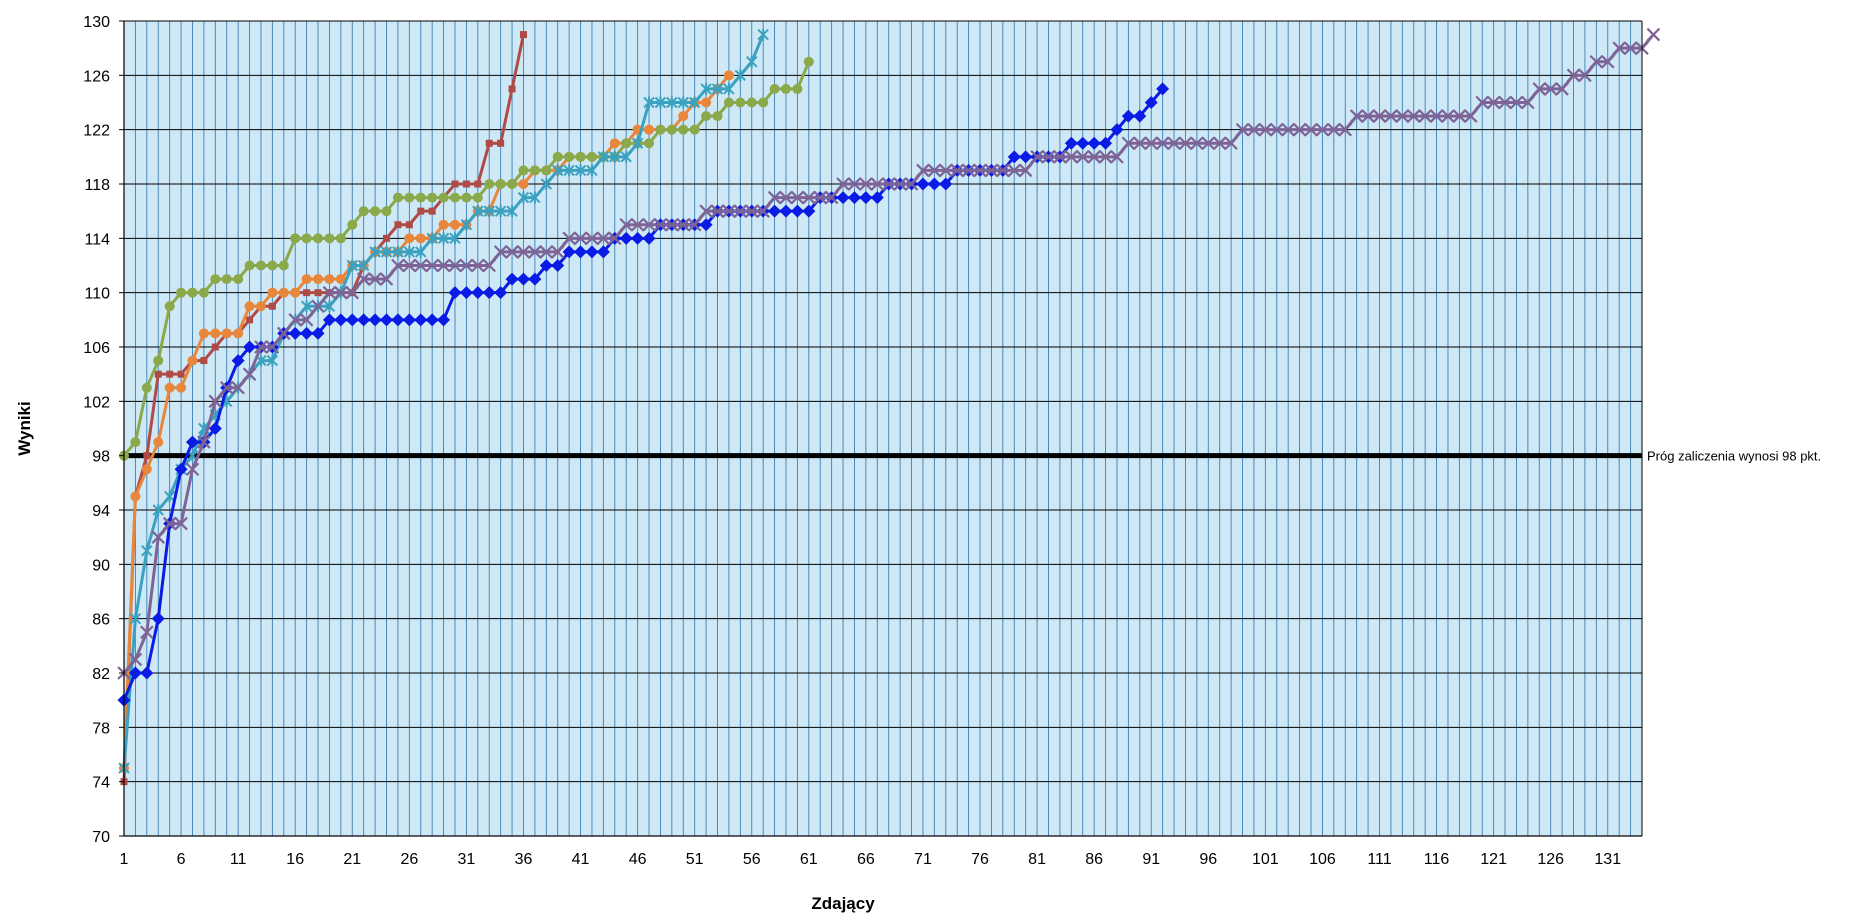 The image size is (1870, 915). What do you see at coordinates (97, 294) in the screenshot?
I see `y-tick-label: 110` at bounding box center [97, 294].